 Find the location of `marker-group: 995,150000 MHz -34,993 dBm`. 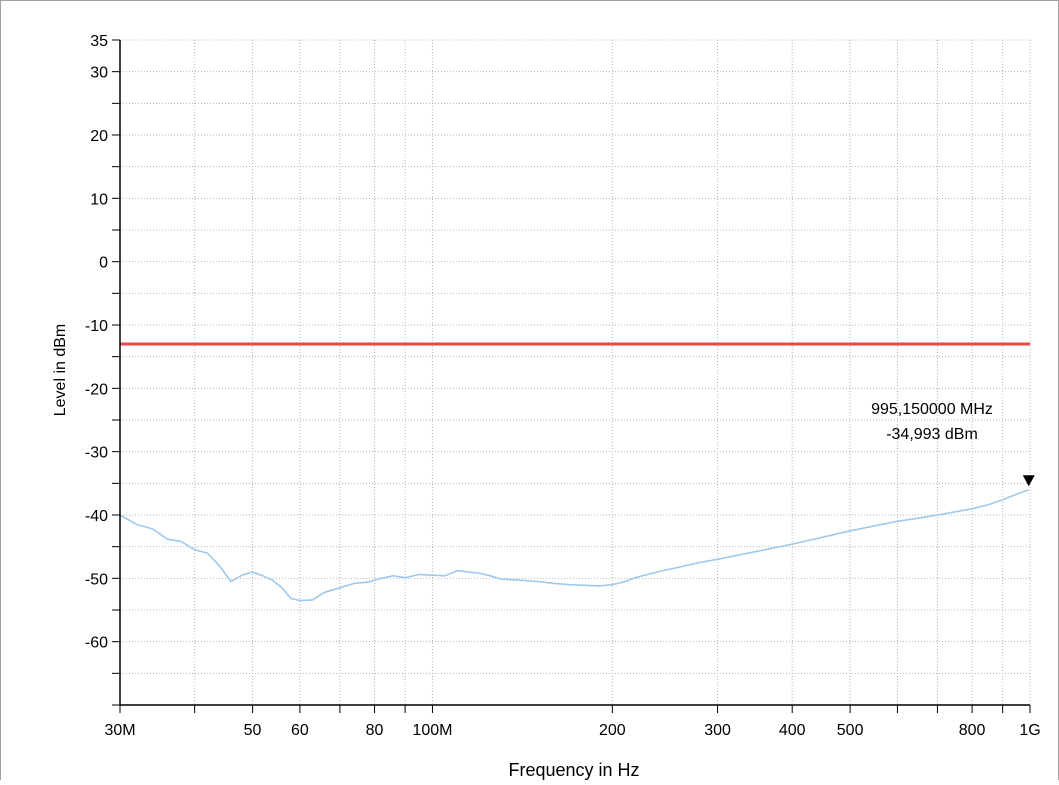

marker-group: 995,150000 MHz -34,993 dBm is located at coordinates (953, 444).